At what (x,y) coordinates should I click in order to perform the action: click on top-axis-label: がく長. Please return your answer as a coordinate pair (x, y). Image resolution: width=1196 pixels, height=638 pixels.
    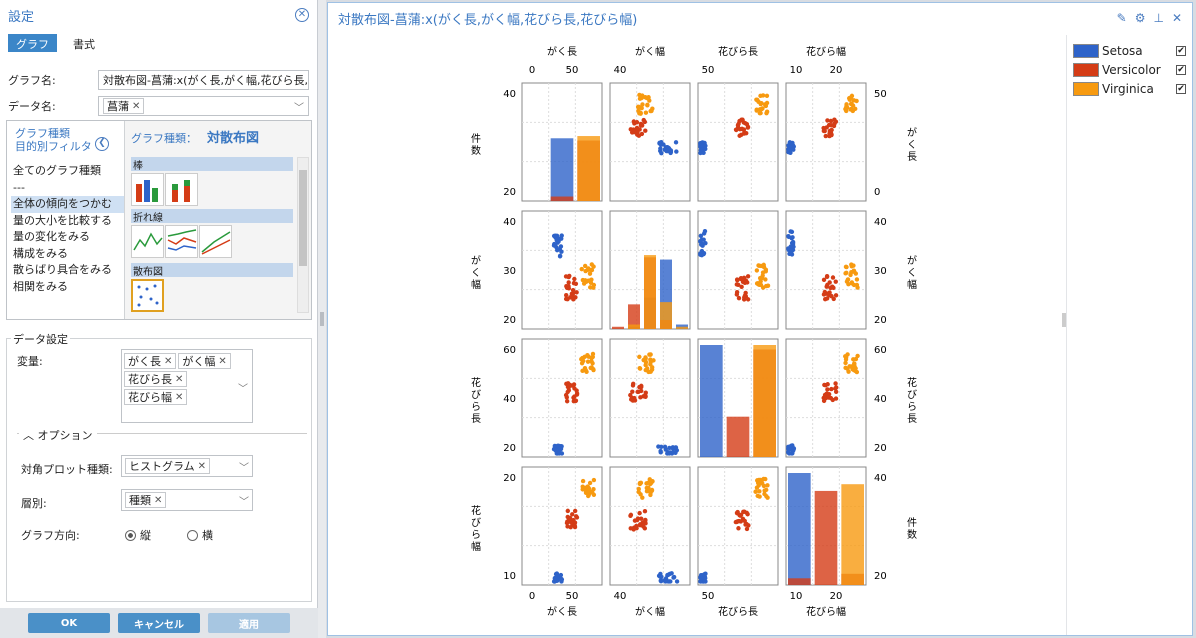
    Looking at the image, I should click on (562, 51).